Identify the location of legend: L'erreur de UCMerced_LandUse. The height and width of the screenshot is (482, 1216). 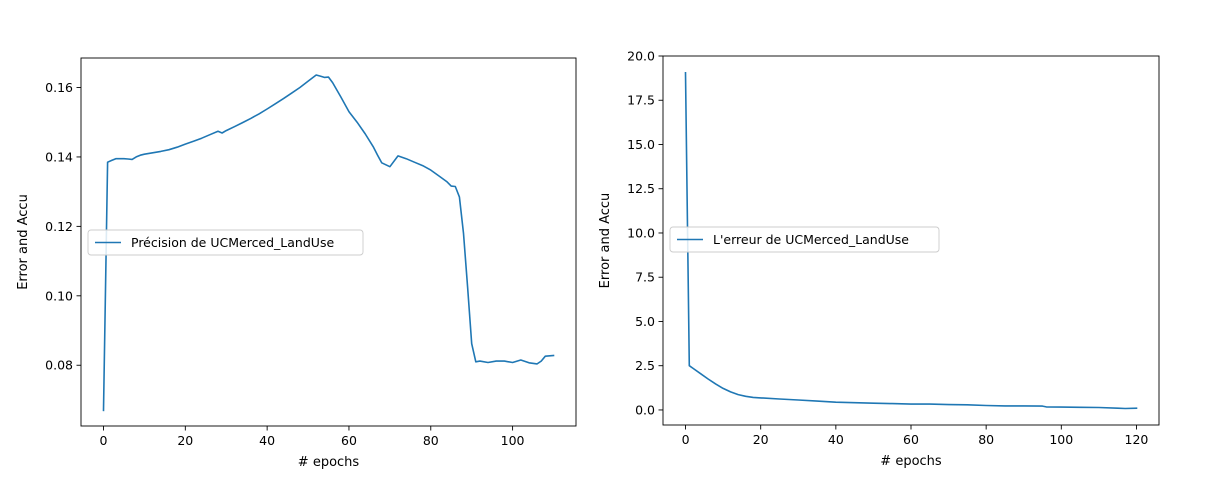
(804, 239).